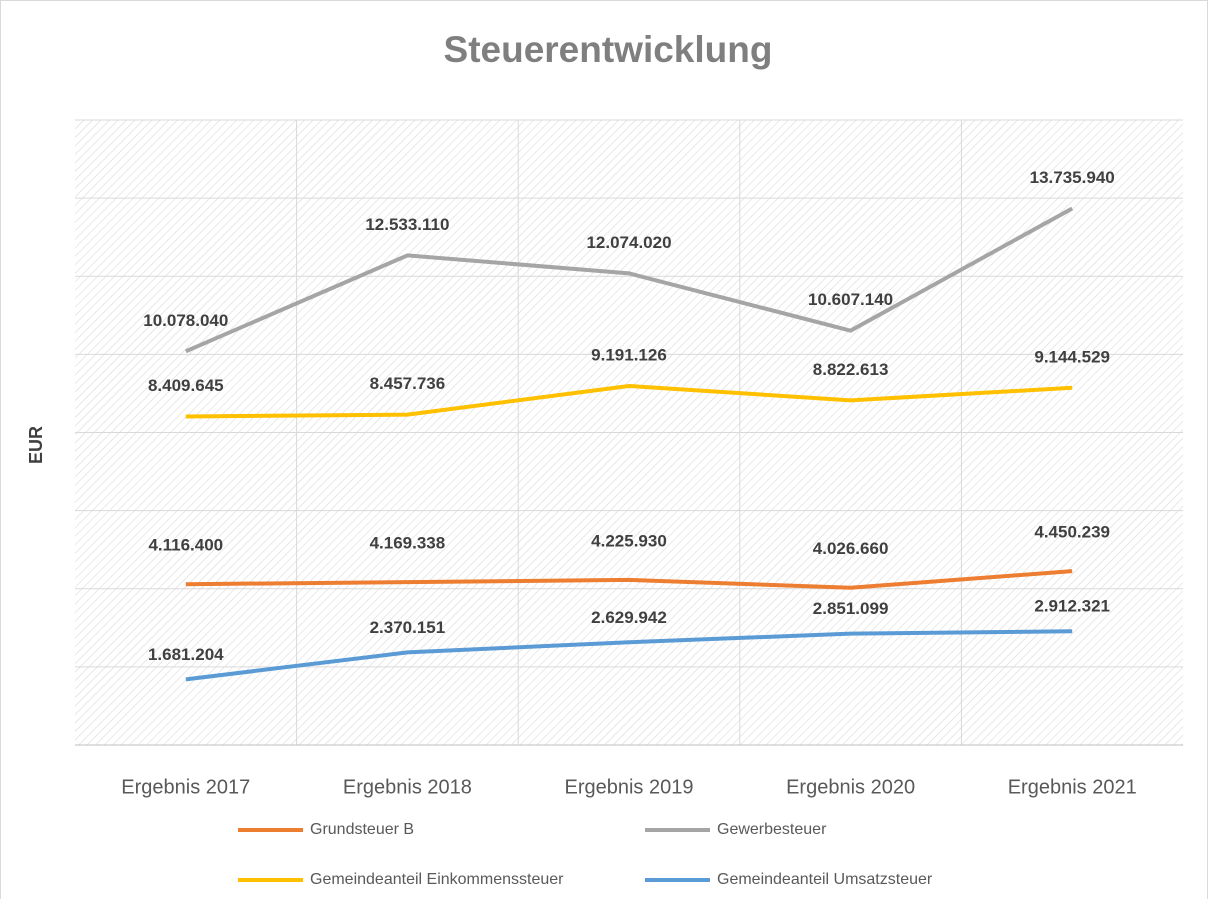  I want to click on data-label: 2.912.321, so click(1072, 606).